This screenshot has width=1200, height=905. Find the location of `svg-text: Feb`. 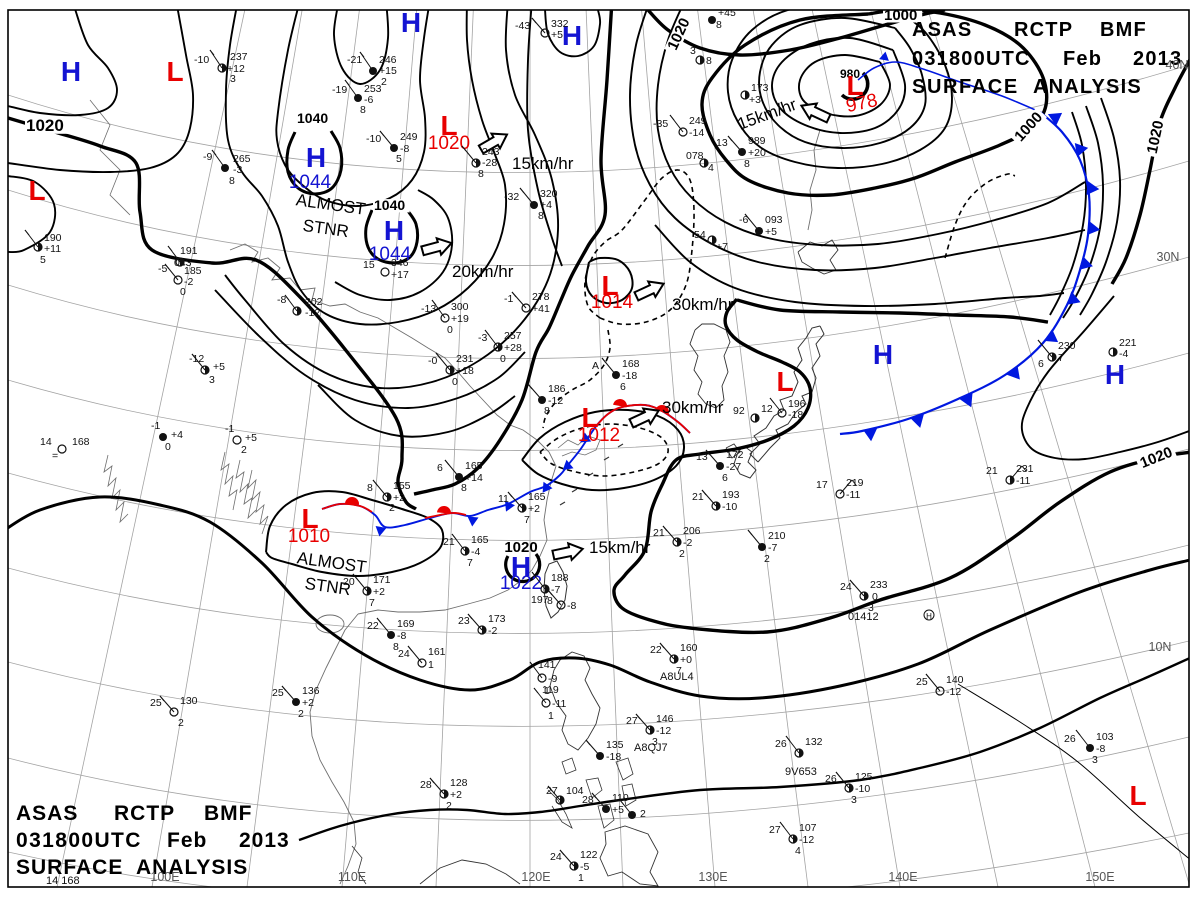

svg-text: Feb is located at coordinates (187, 840).